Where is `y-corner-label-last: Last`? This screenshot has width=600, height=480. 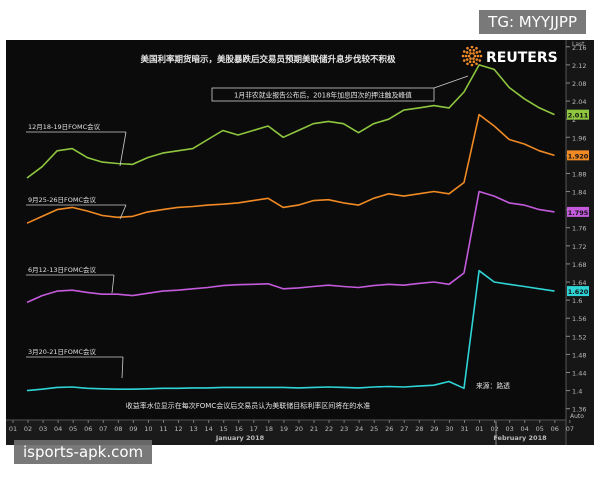
y-corner-label-last: Last is located at coordinates (578, 44).